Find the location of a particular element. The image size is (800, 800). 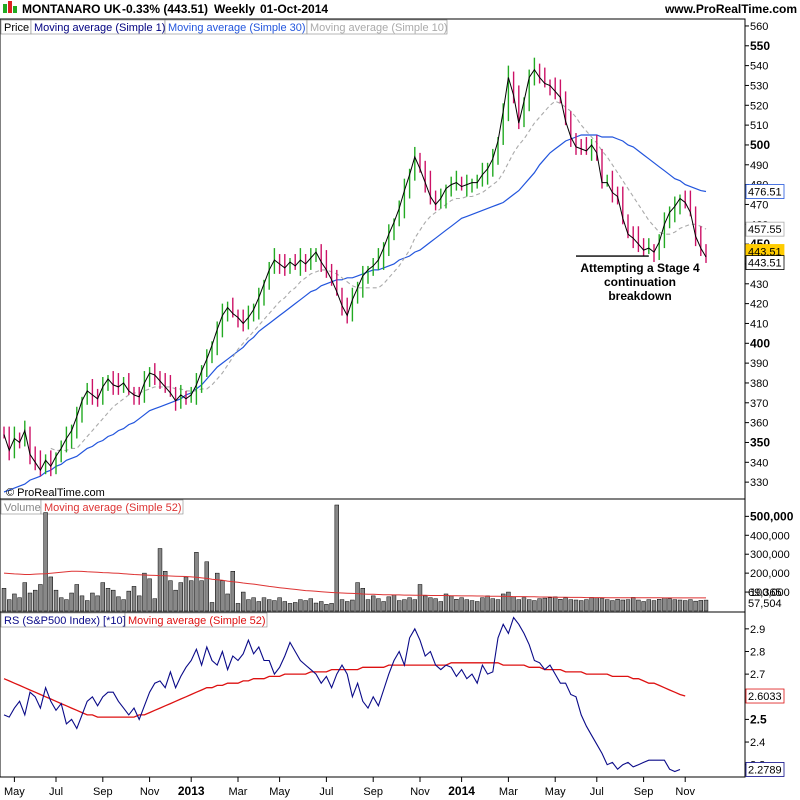

price-change: -0.33% (443.51) is located at coordinates (165, 9).